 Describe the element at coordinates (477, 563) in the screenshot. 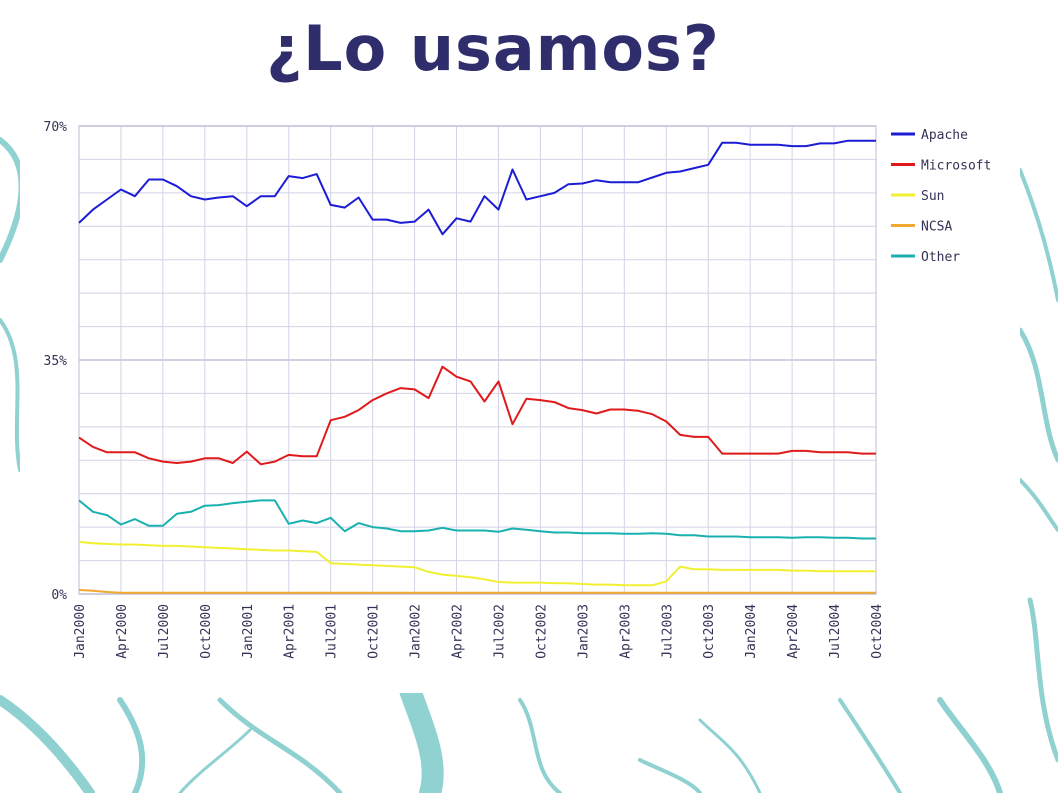

I see `series-line-sun` at that location.